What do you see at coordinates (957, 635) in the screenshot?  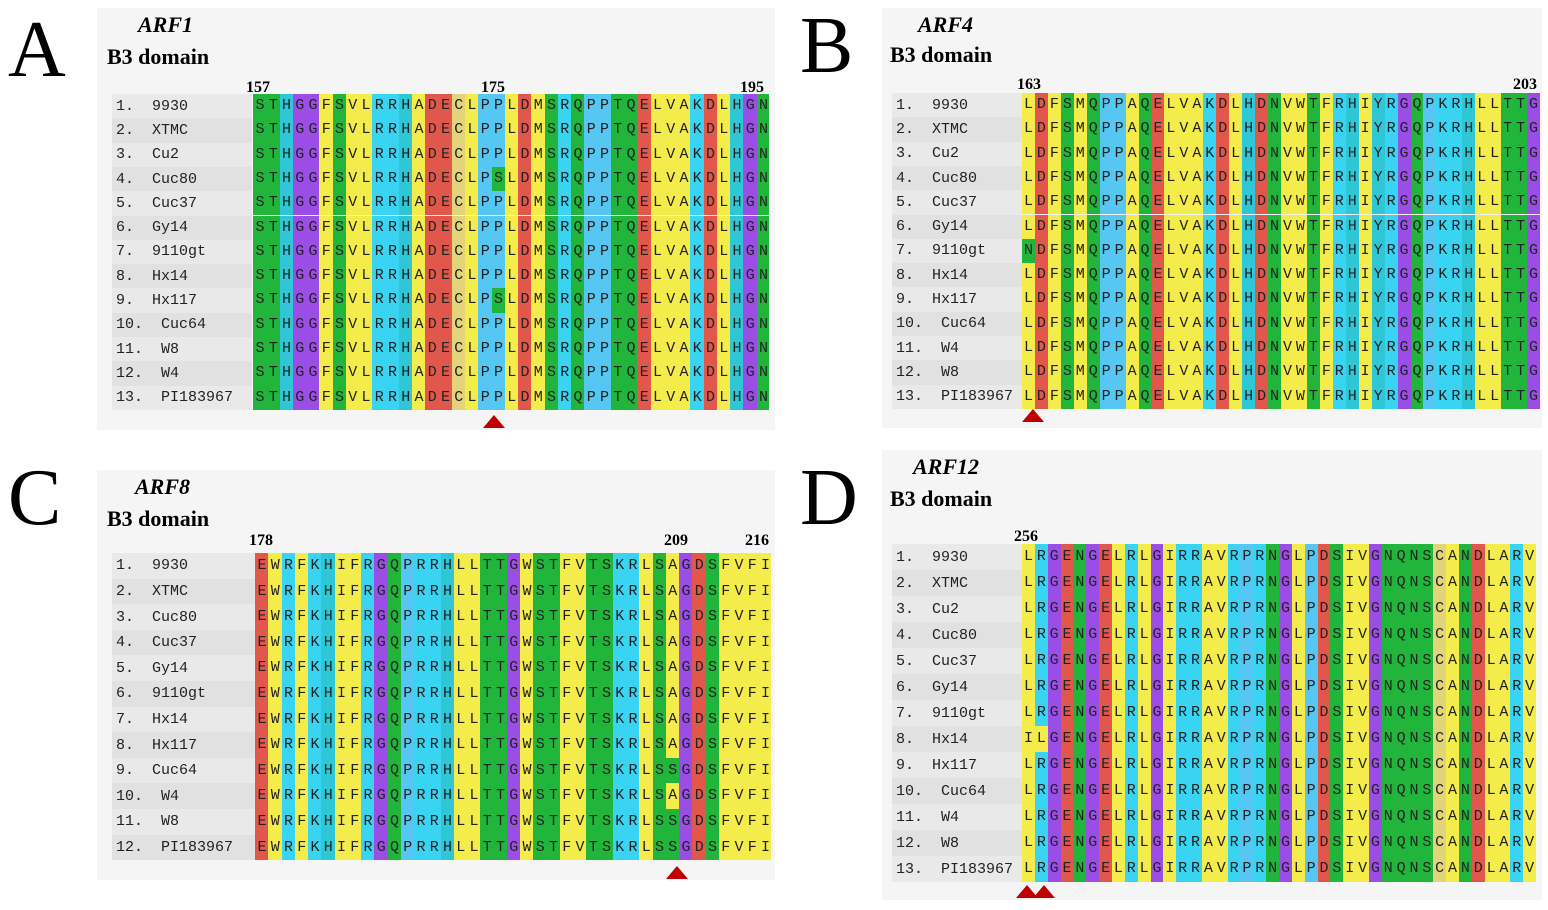 I see `name-row-stripe` at bounding box center [957, 635].